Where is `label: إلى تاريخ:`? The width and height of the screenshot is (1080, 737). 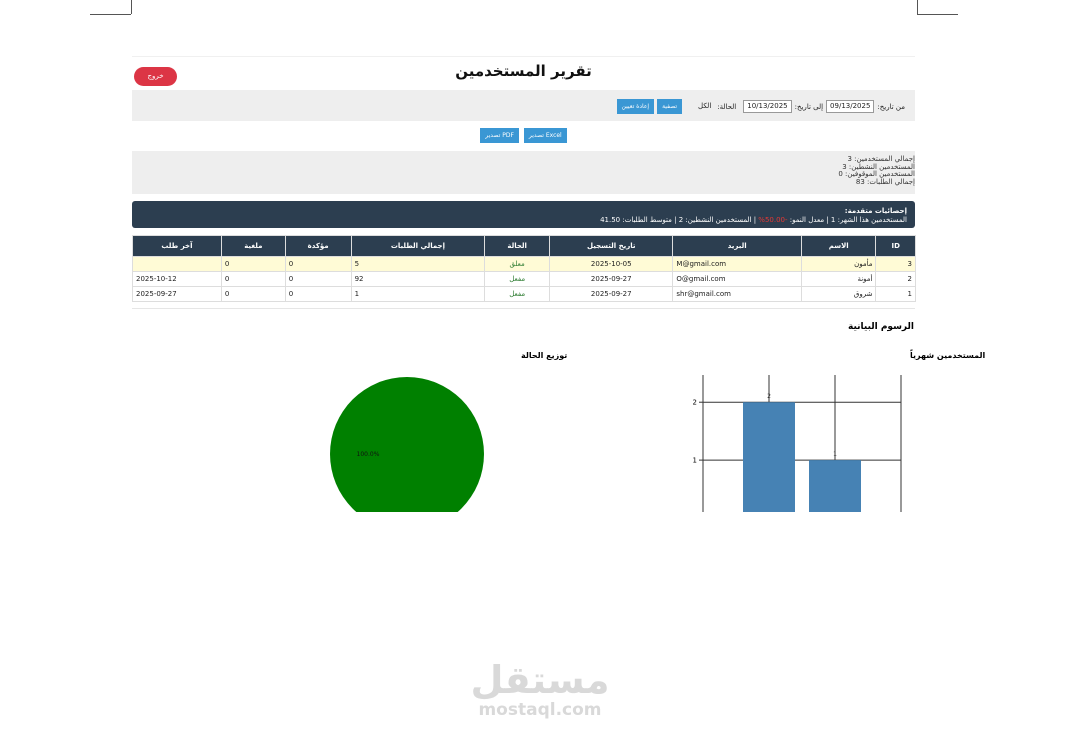
label: إلى تاريخ: is located at coordinates (809, 106).